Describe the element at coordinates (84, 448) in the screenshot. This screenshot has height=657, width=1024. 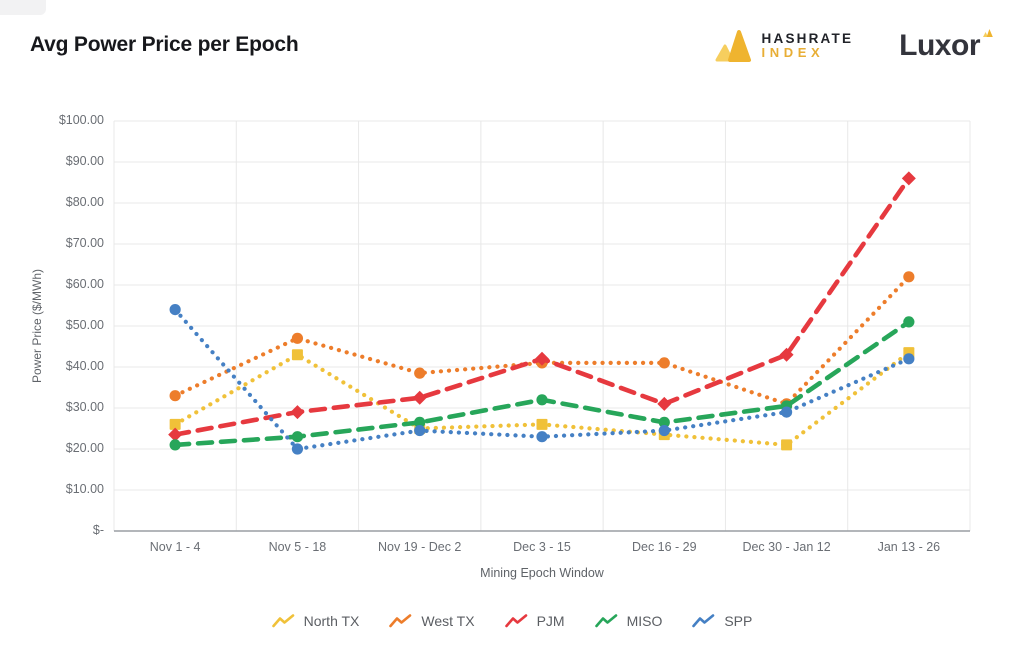
I see `y-tick-label: $20.00` at that location.